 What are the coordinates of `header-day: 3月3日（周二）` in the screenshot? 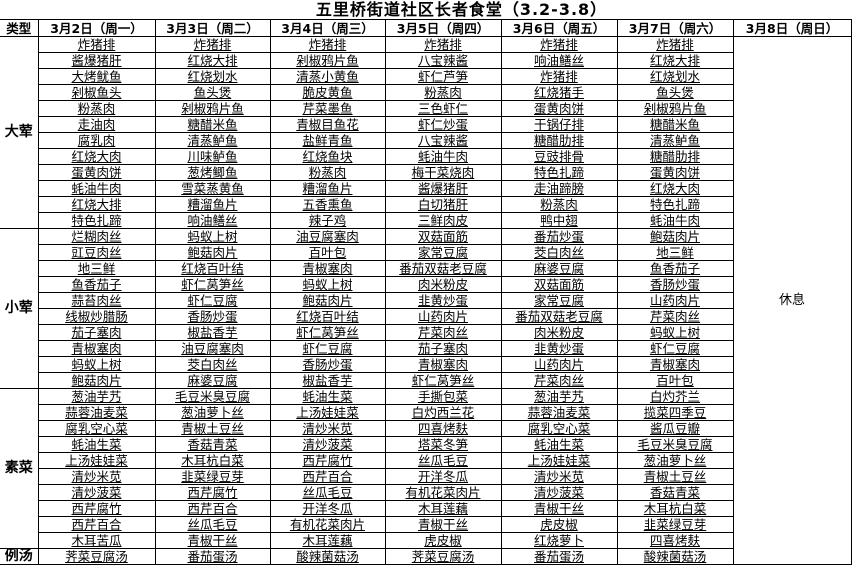 It's located at (212, 28).